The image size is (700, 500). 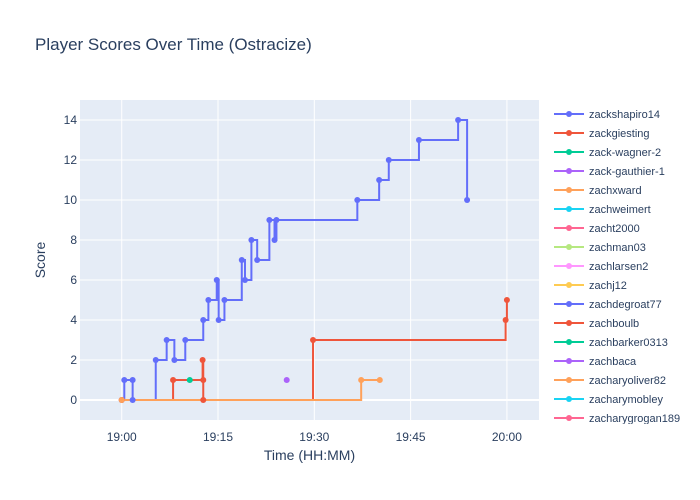 I want to click on legend-item-zacharymobley: zacharymobley, so click(x=608, y=400).